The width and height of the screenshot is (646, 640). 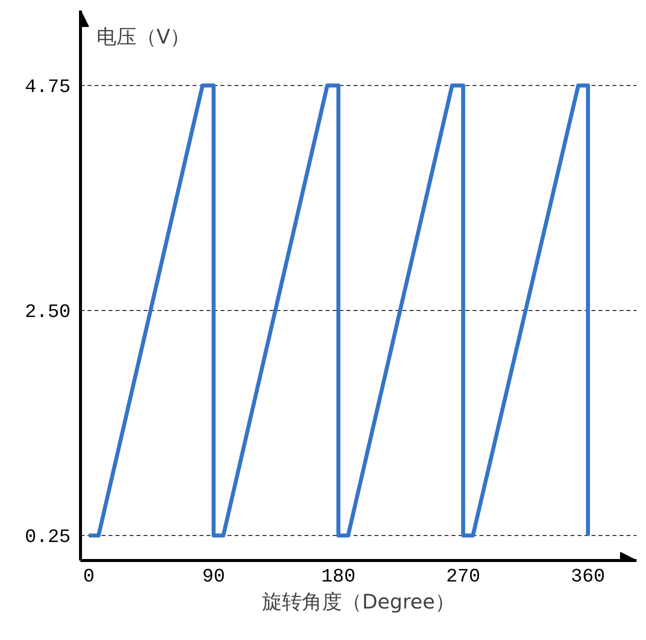 I want to click on x-tick-label: 270, so click(x=463, y=577).